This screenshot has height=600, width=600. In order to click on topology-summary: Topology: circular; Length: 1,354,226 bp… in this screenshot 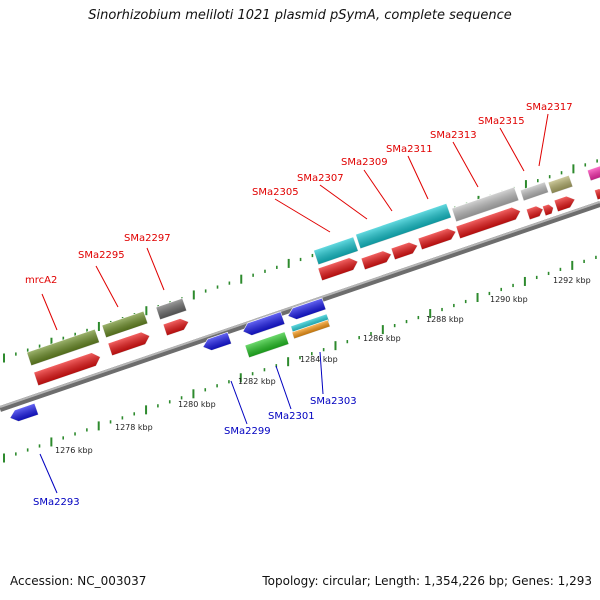, I will do `click(427, 581)`.